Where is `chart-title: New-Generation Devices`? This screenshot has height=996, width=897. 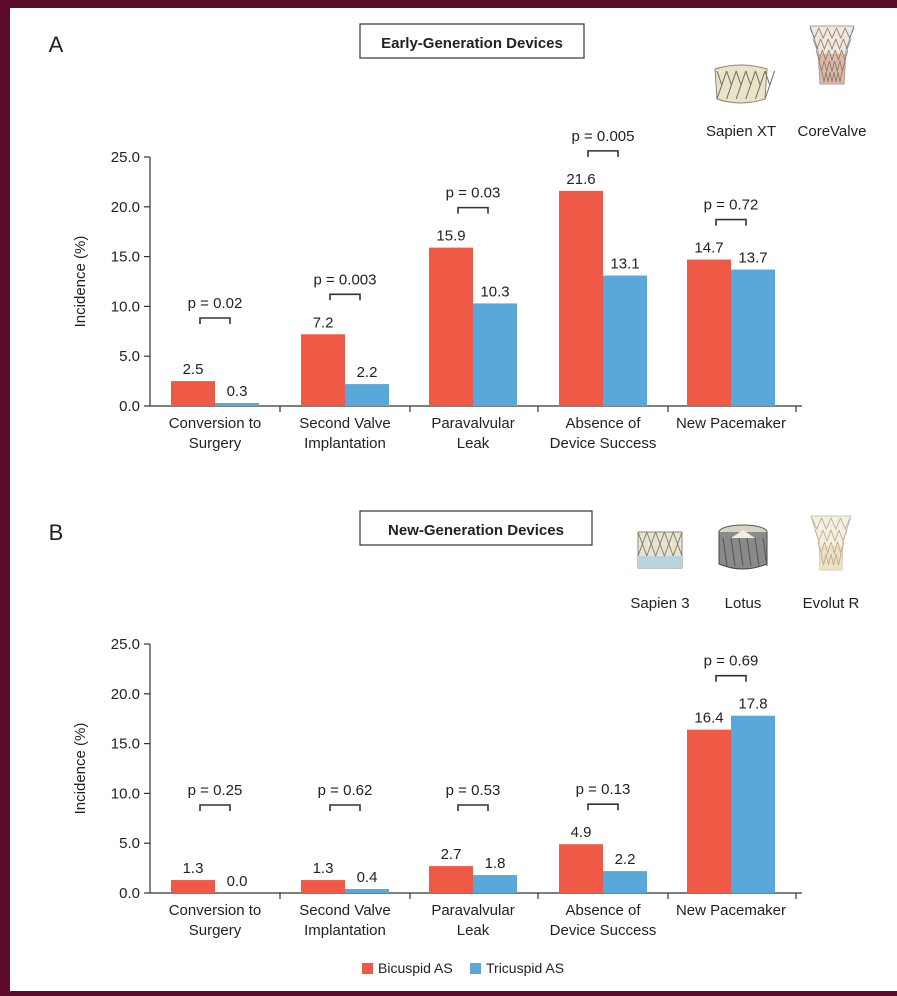
chart-title: New-Generation Devices is located at coordinates (476, 530).